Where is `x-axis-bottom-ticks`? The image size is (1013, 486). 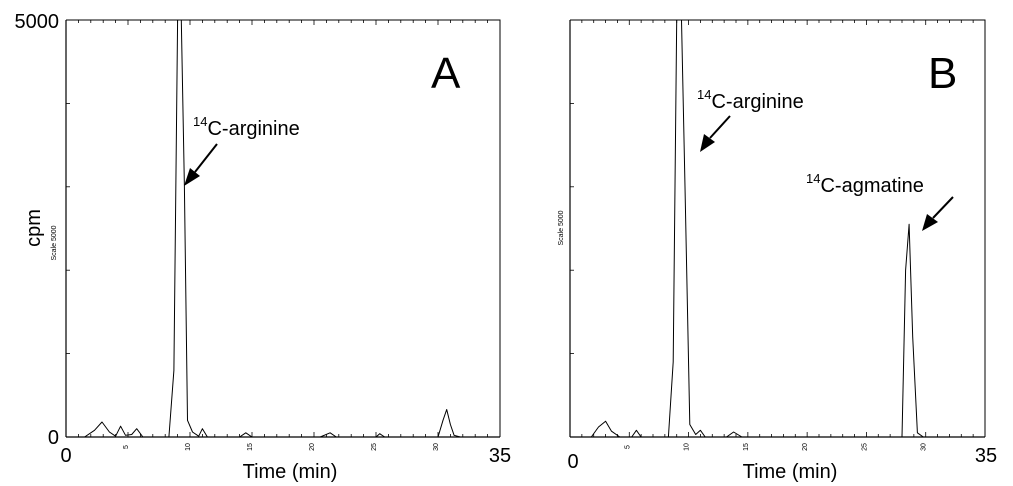
x-axis-bottom-ticks is located at coordinates (777, 434).